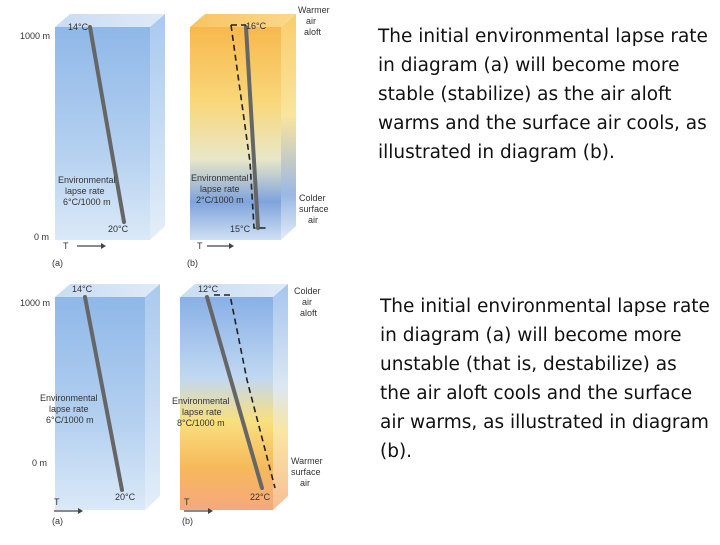 This screenshot has width=720, height=545. Describe the element at coordinates (256, 26) in the screenshot. I see `temp-label-top-b: 16°C` at that location.